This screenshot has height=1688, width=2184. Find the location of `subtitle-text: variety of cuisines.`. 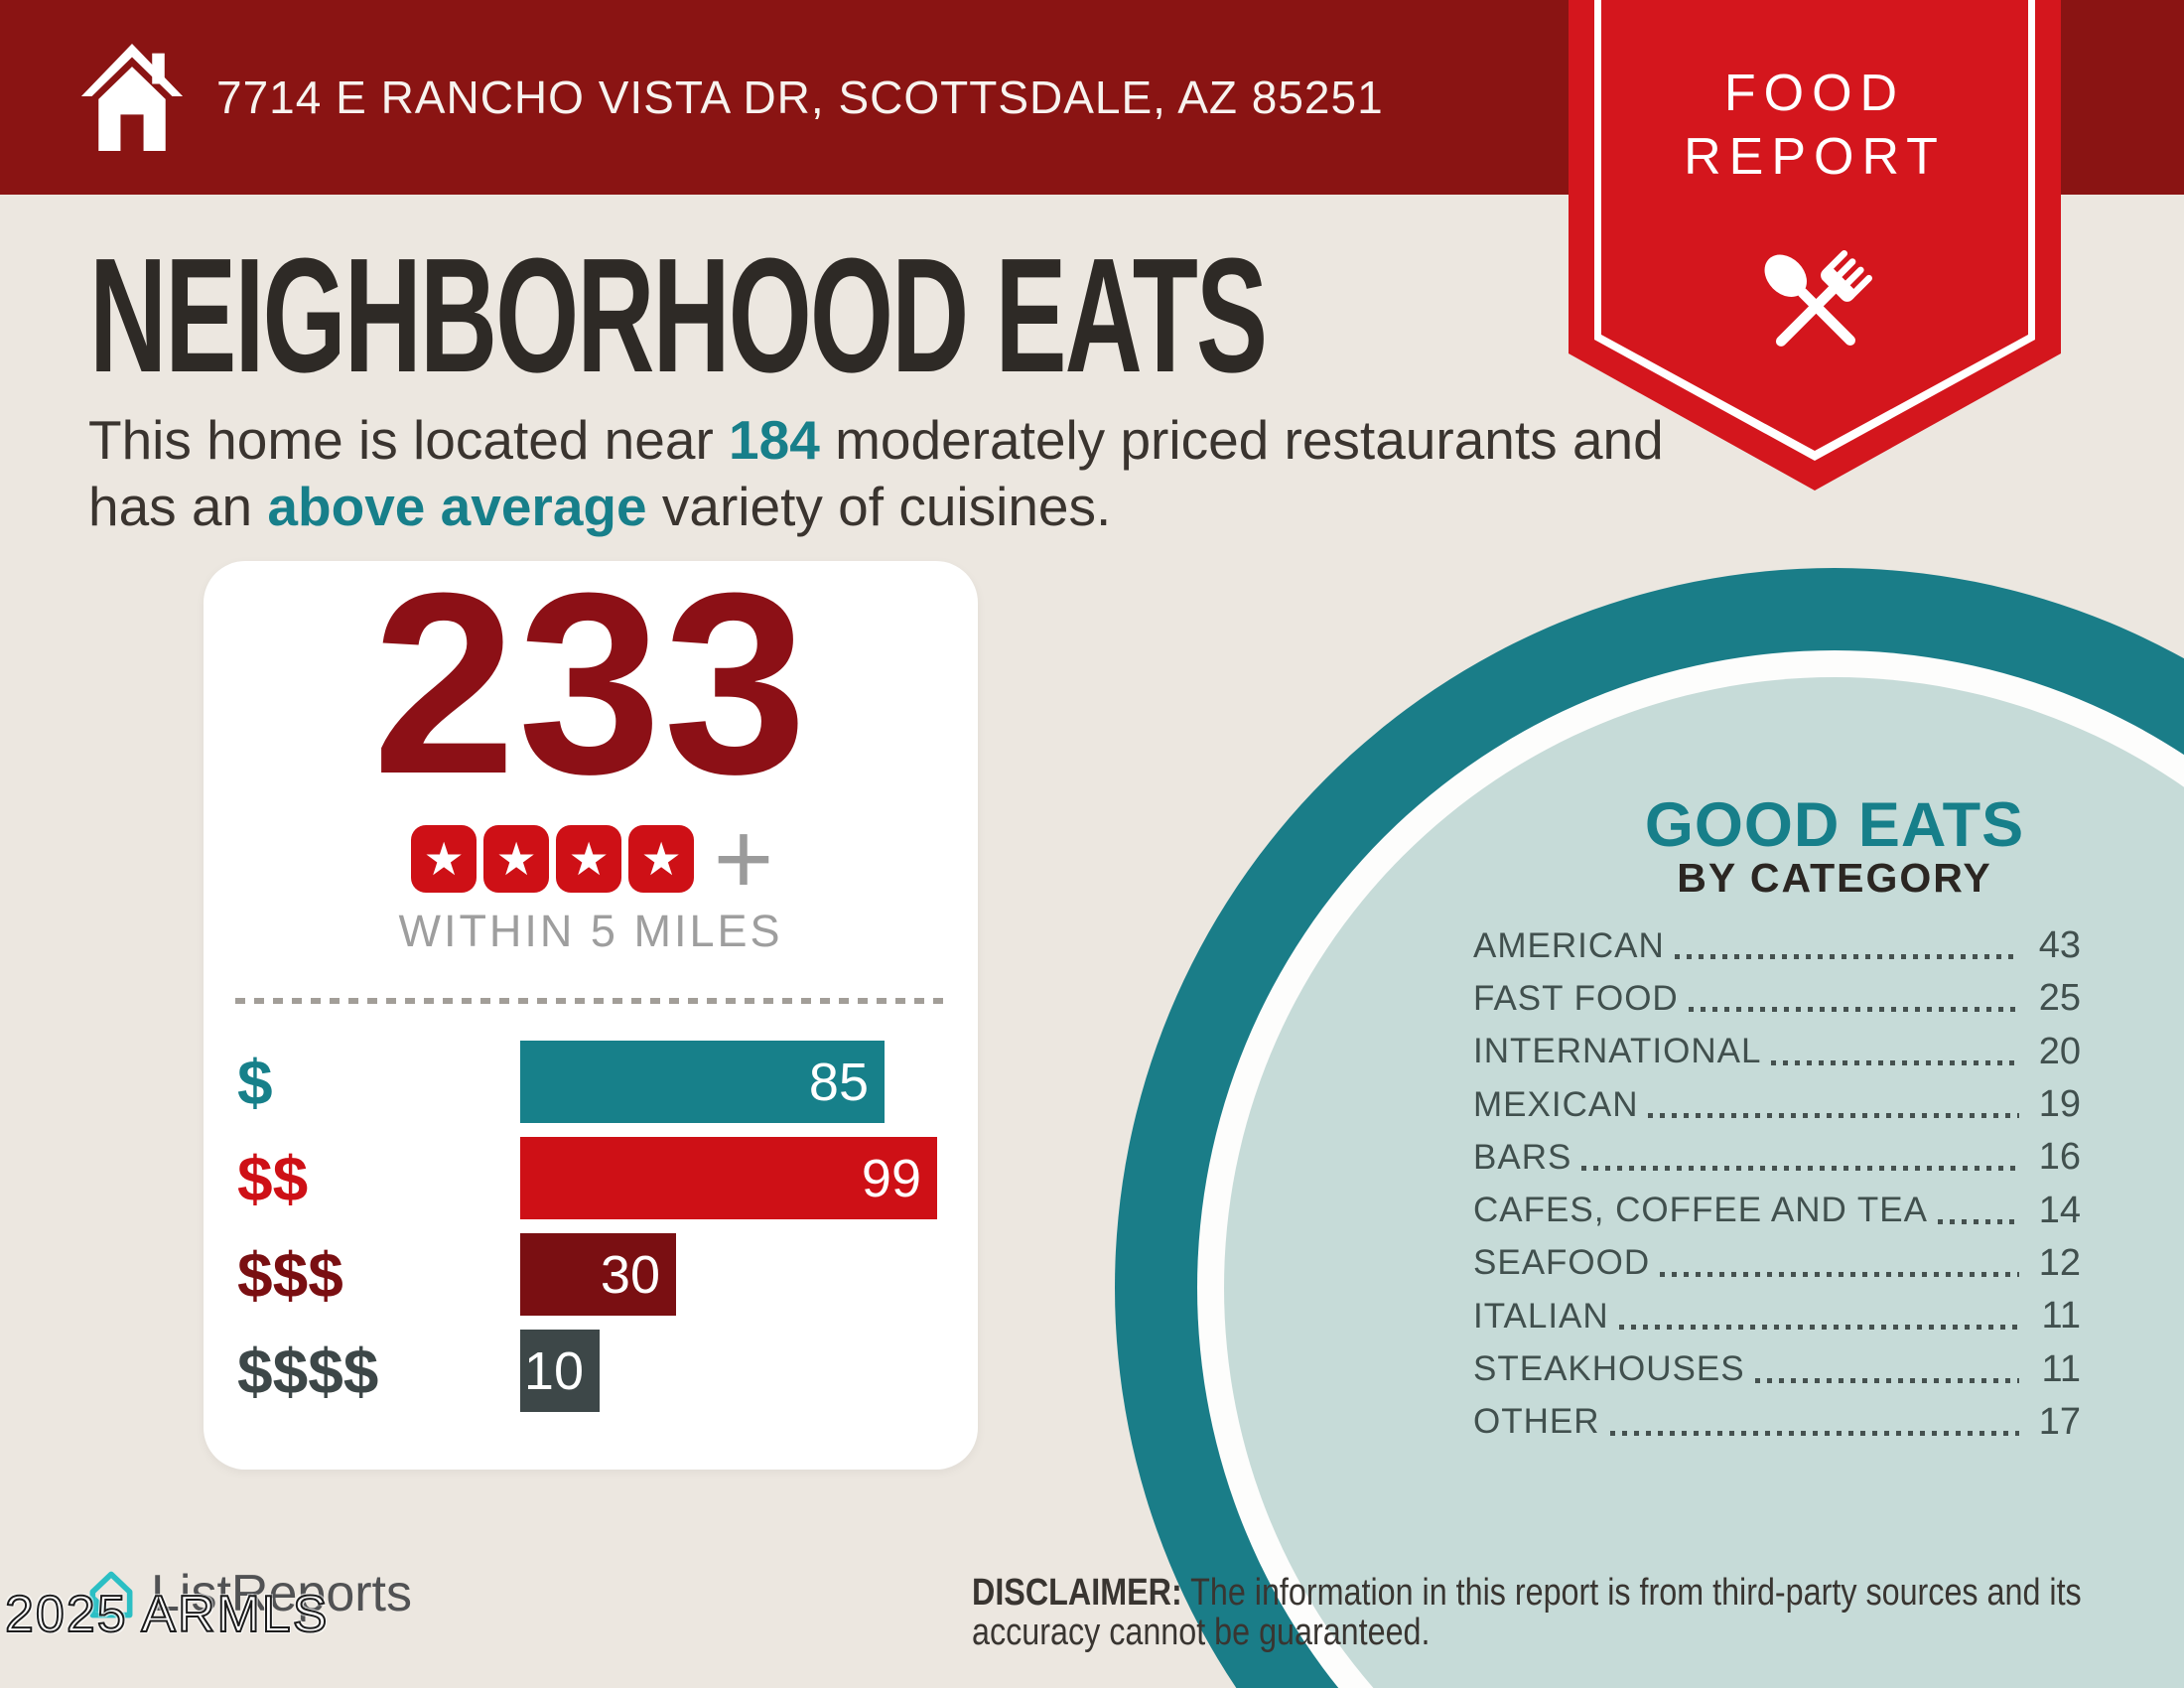

subtitle-text: variety of cuisines. is located at coordinates (879, 506).